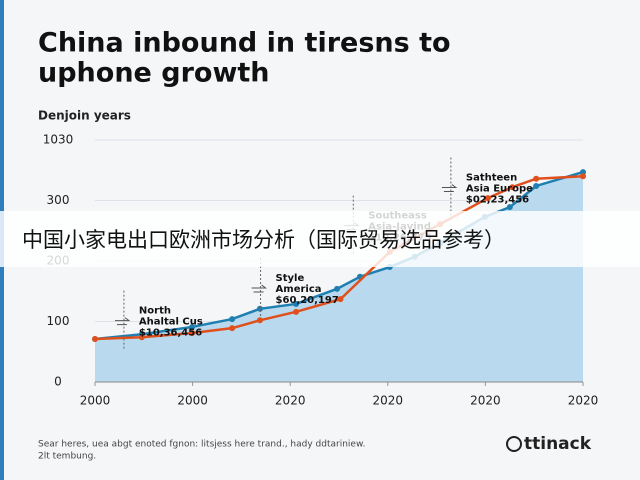 The width and height of the screenshot is (640, 480). What do you see at coordinates (497, 200) in the screenshot?
I see `annotation-text: $02,23,456` at bounding box center [497, 200].